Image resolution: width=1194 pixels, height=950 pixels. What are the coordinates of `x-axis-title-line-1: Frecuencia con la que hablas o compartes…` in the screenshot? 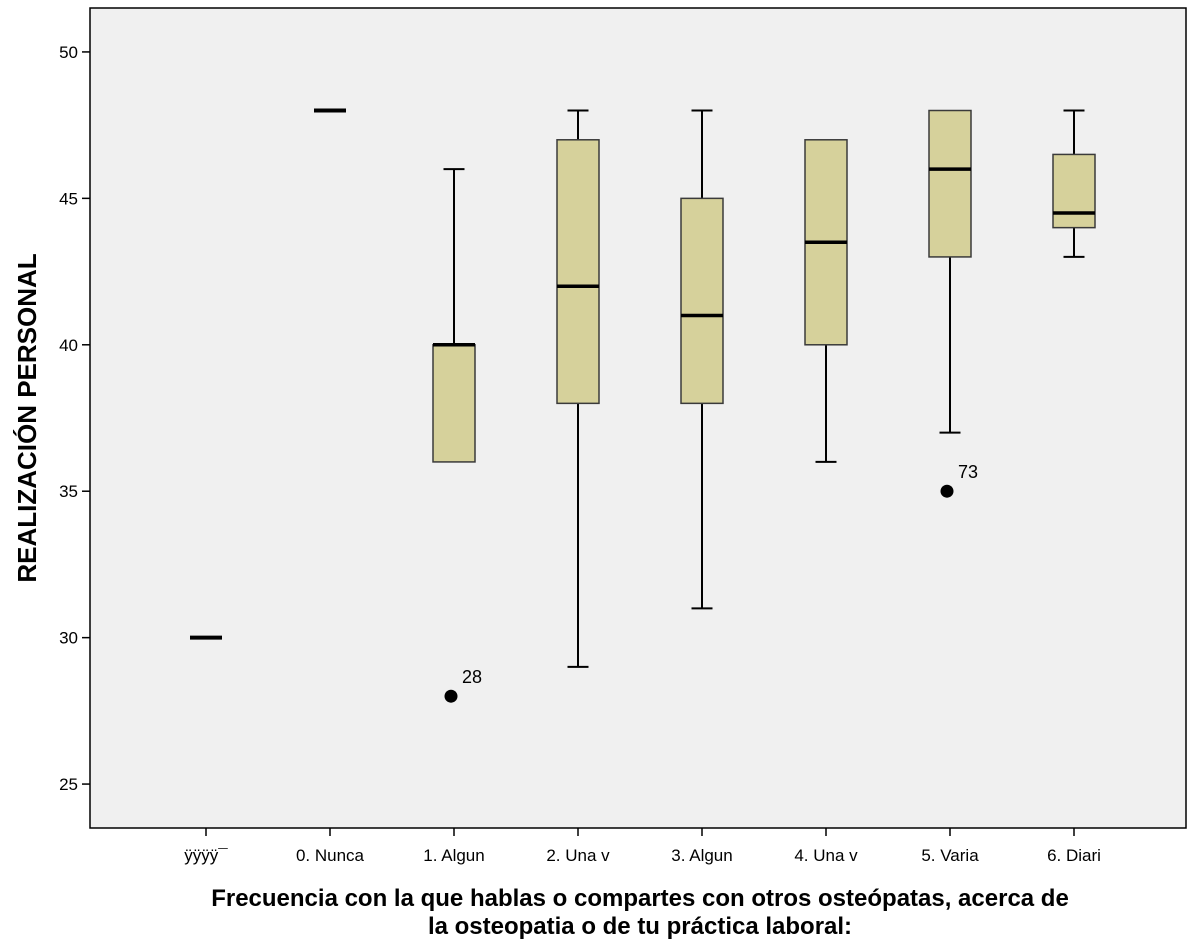 It's located at (640, 898).